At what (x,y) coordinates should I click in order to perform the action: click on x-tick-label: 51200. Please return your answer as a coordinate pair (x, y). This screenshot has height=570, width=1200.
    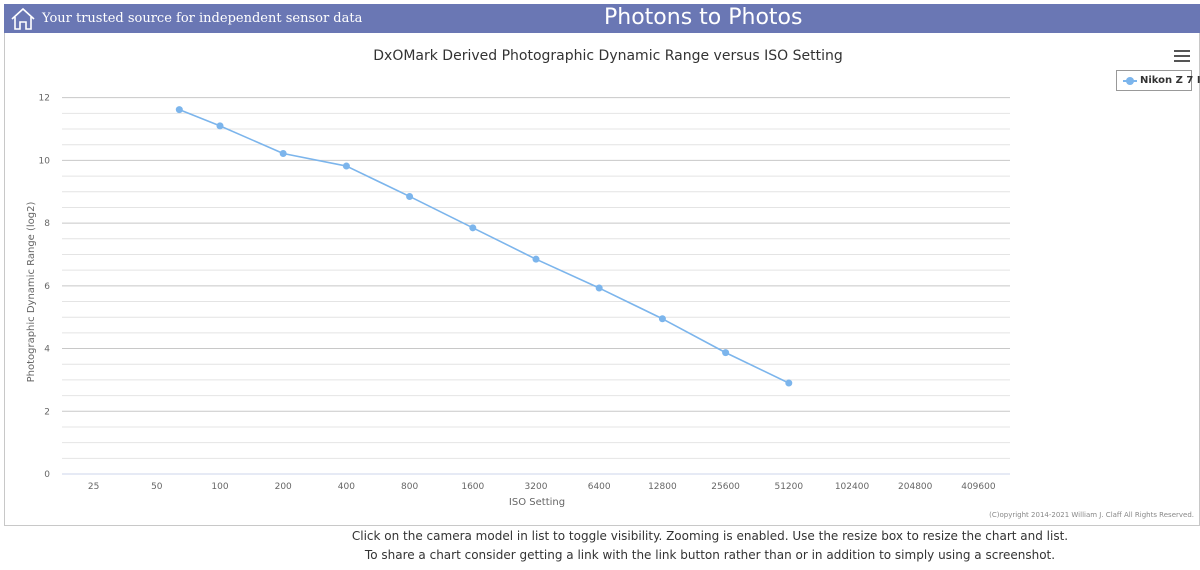
    Looking at the image, I should click on (788, 487).